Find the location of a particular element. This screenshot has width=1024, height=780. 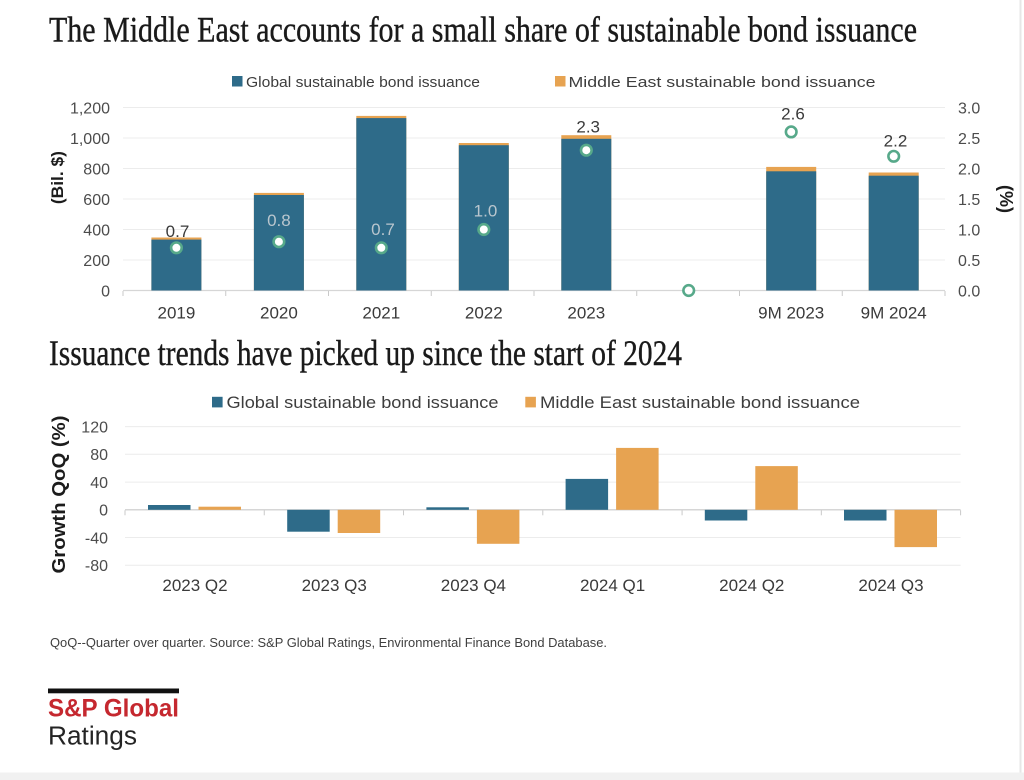

svg-text: 9M 2023 is located at coordinates (791, 313).